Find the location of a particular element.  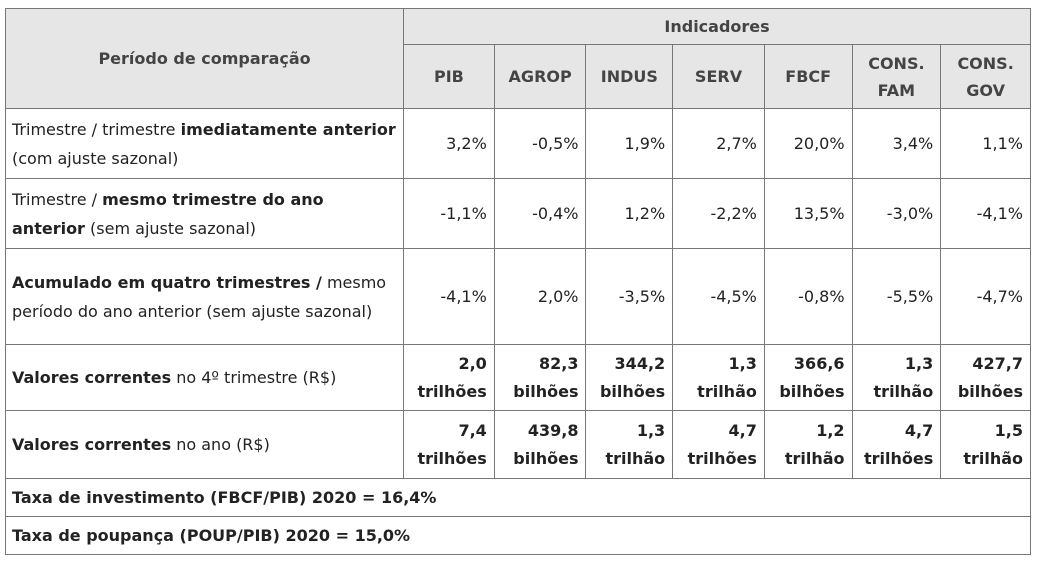

row-label: Valores correntes no 4º trimestre (R$) is located at coordinates (204, 377).